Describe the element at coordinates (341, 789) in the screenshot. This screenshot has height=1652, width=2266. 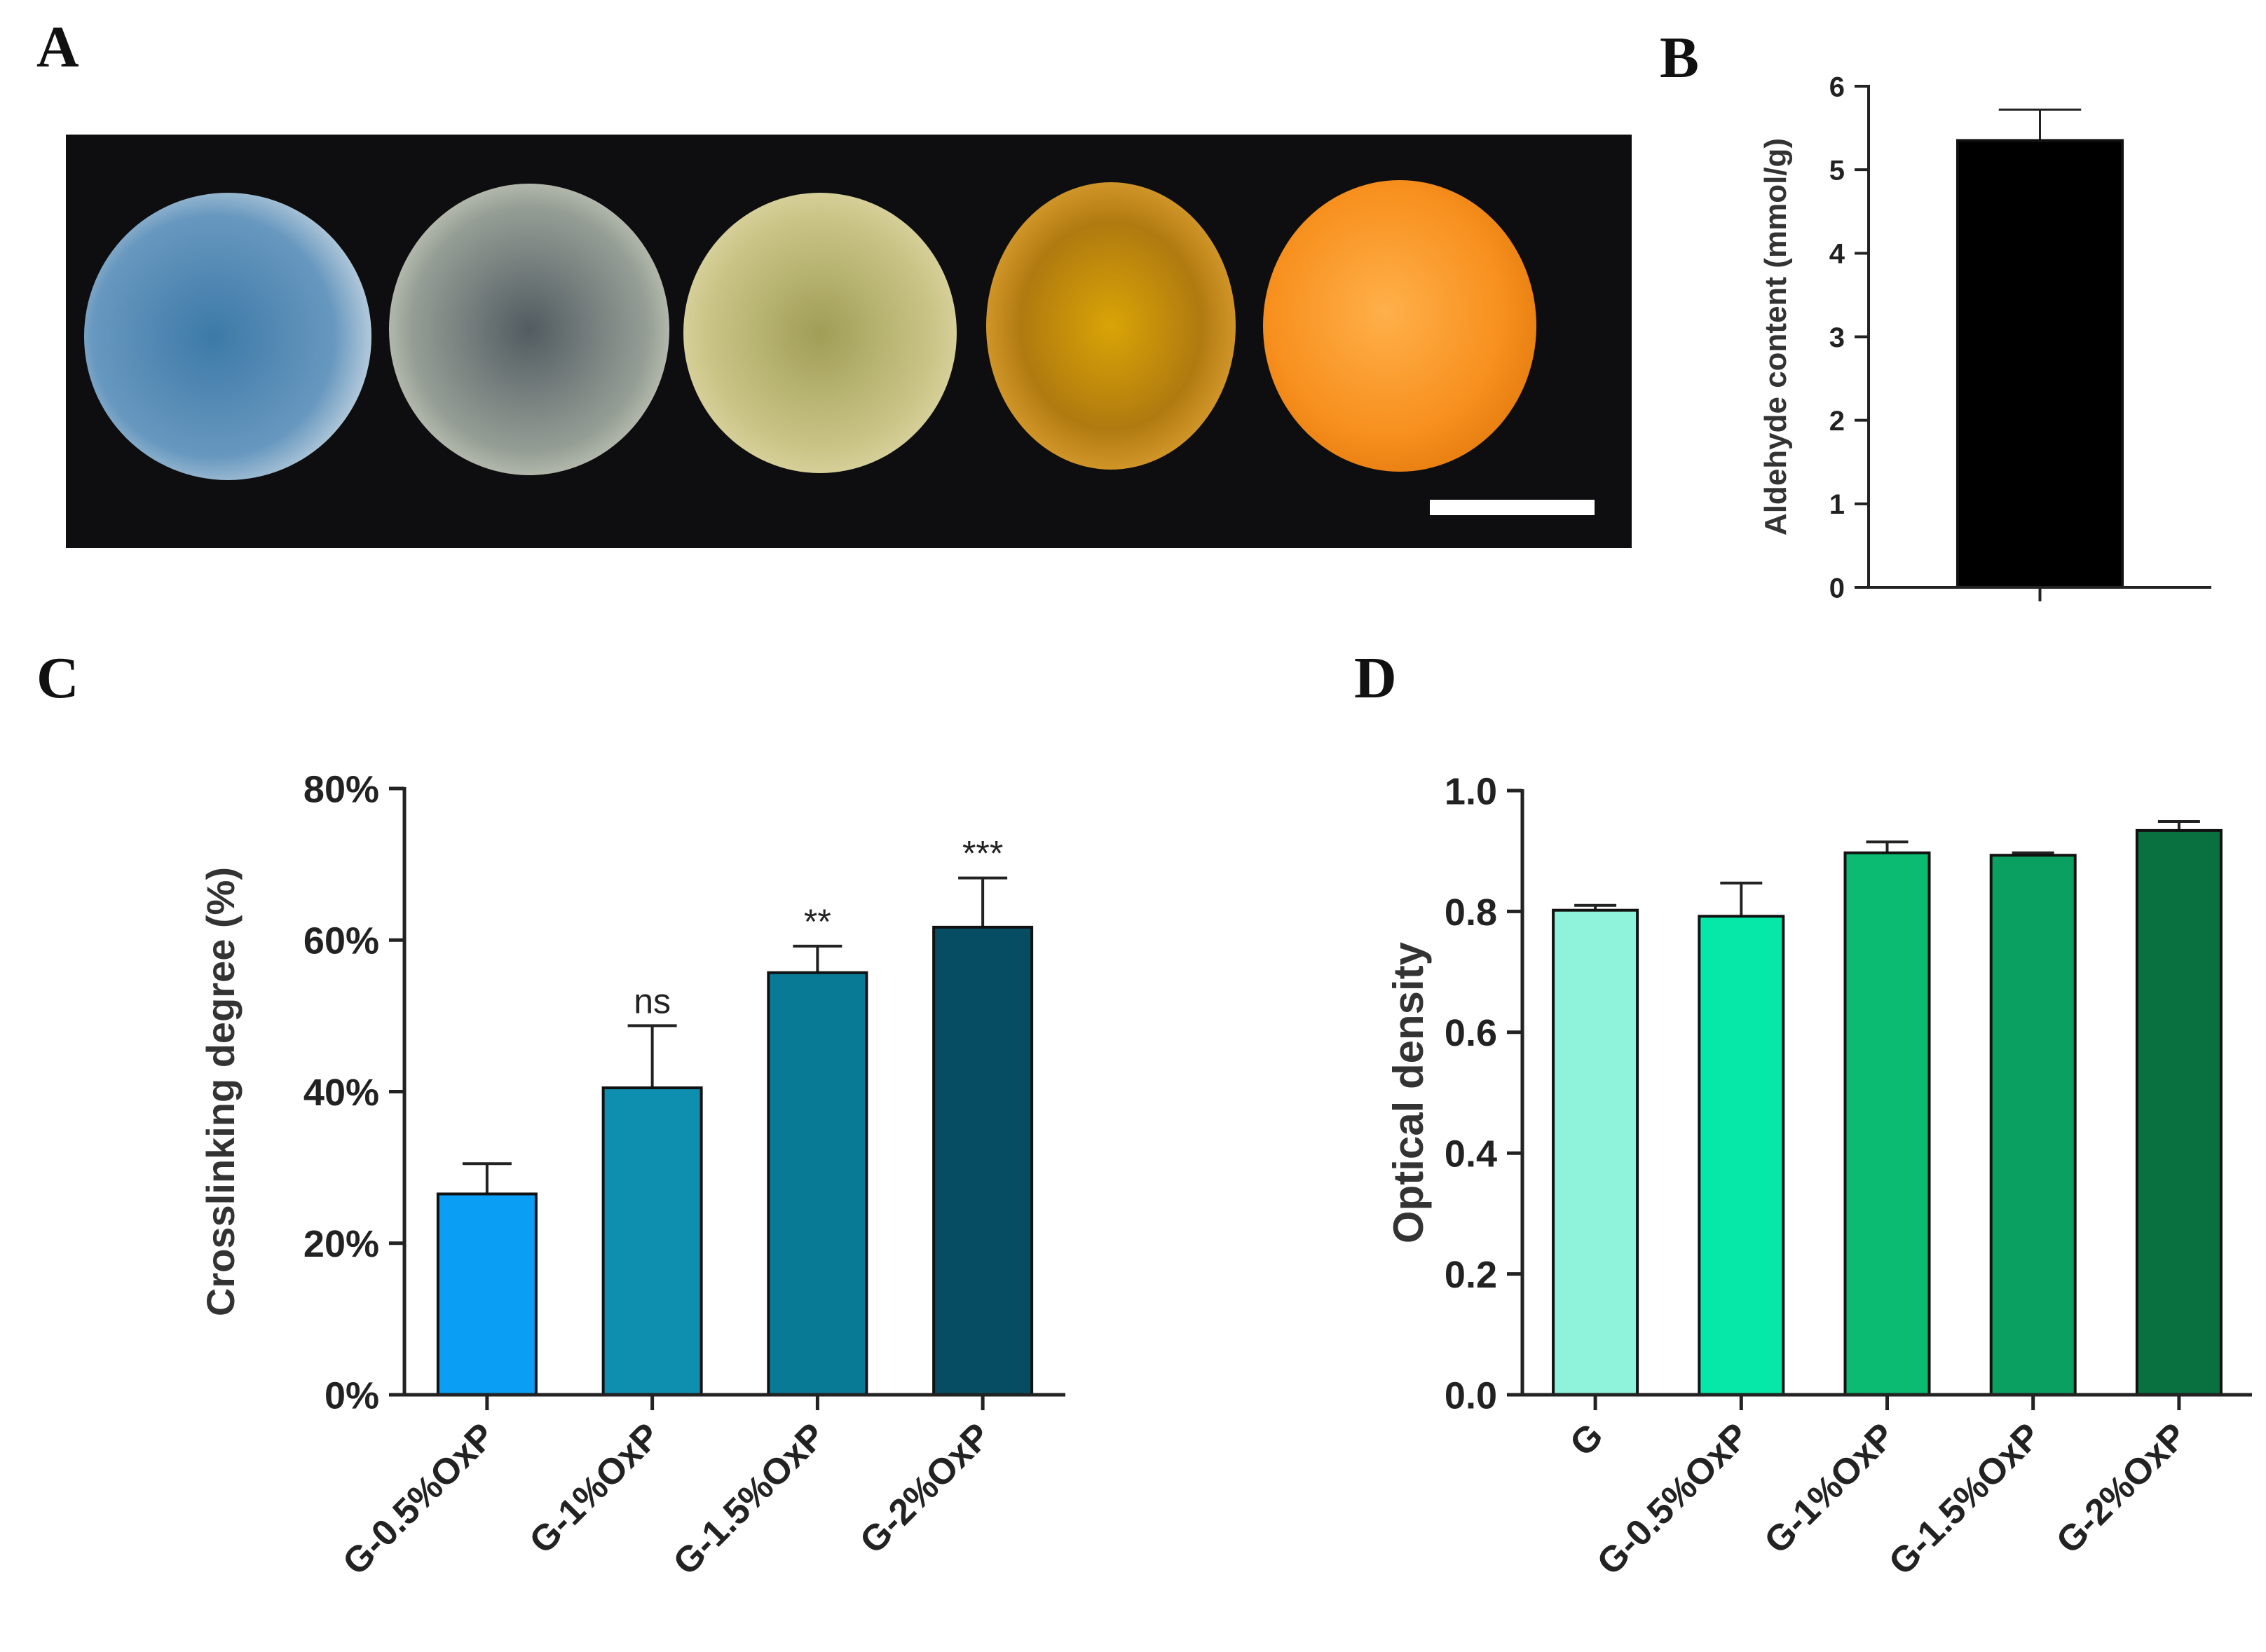
I see `y-tick-label: 80%` at that location.